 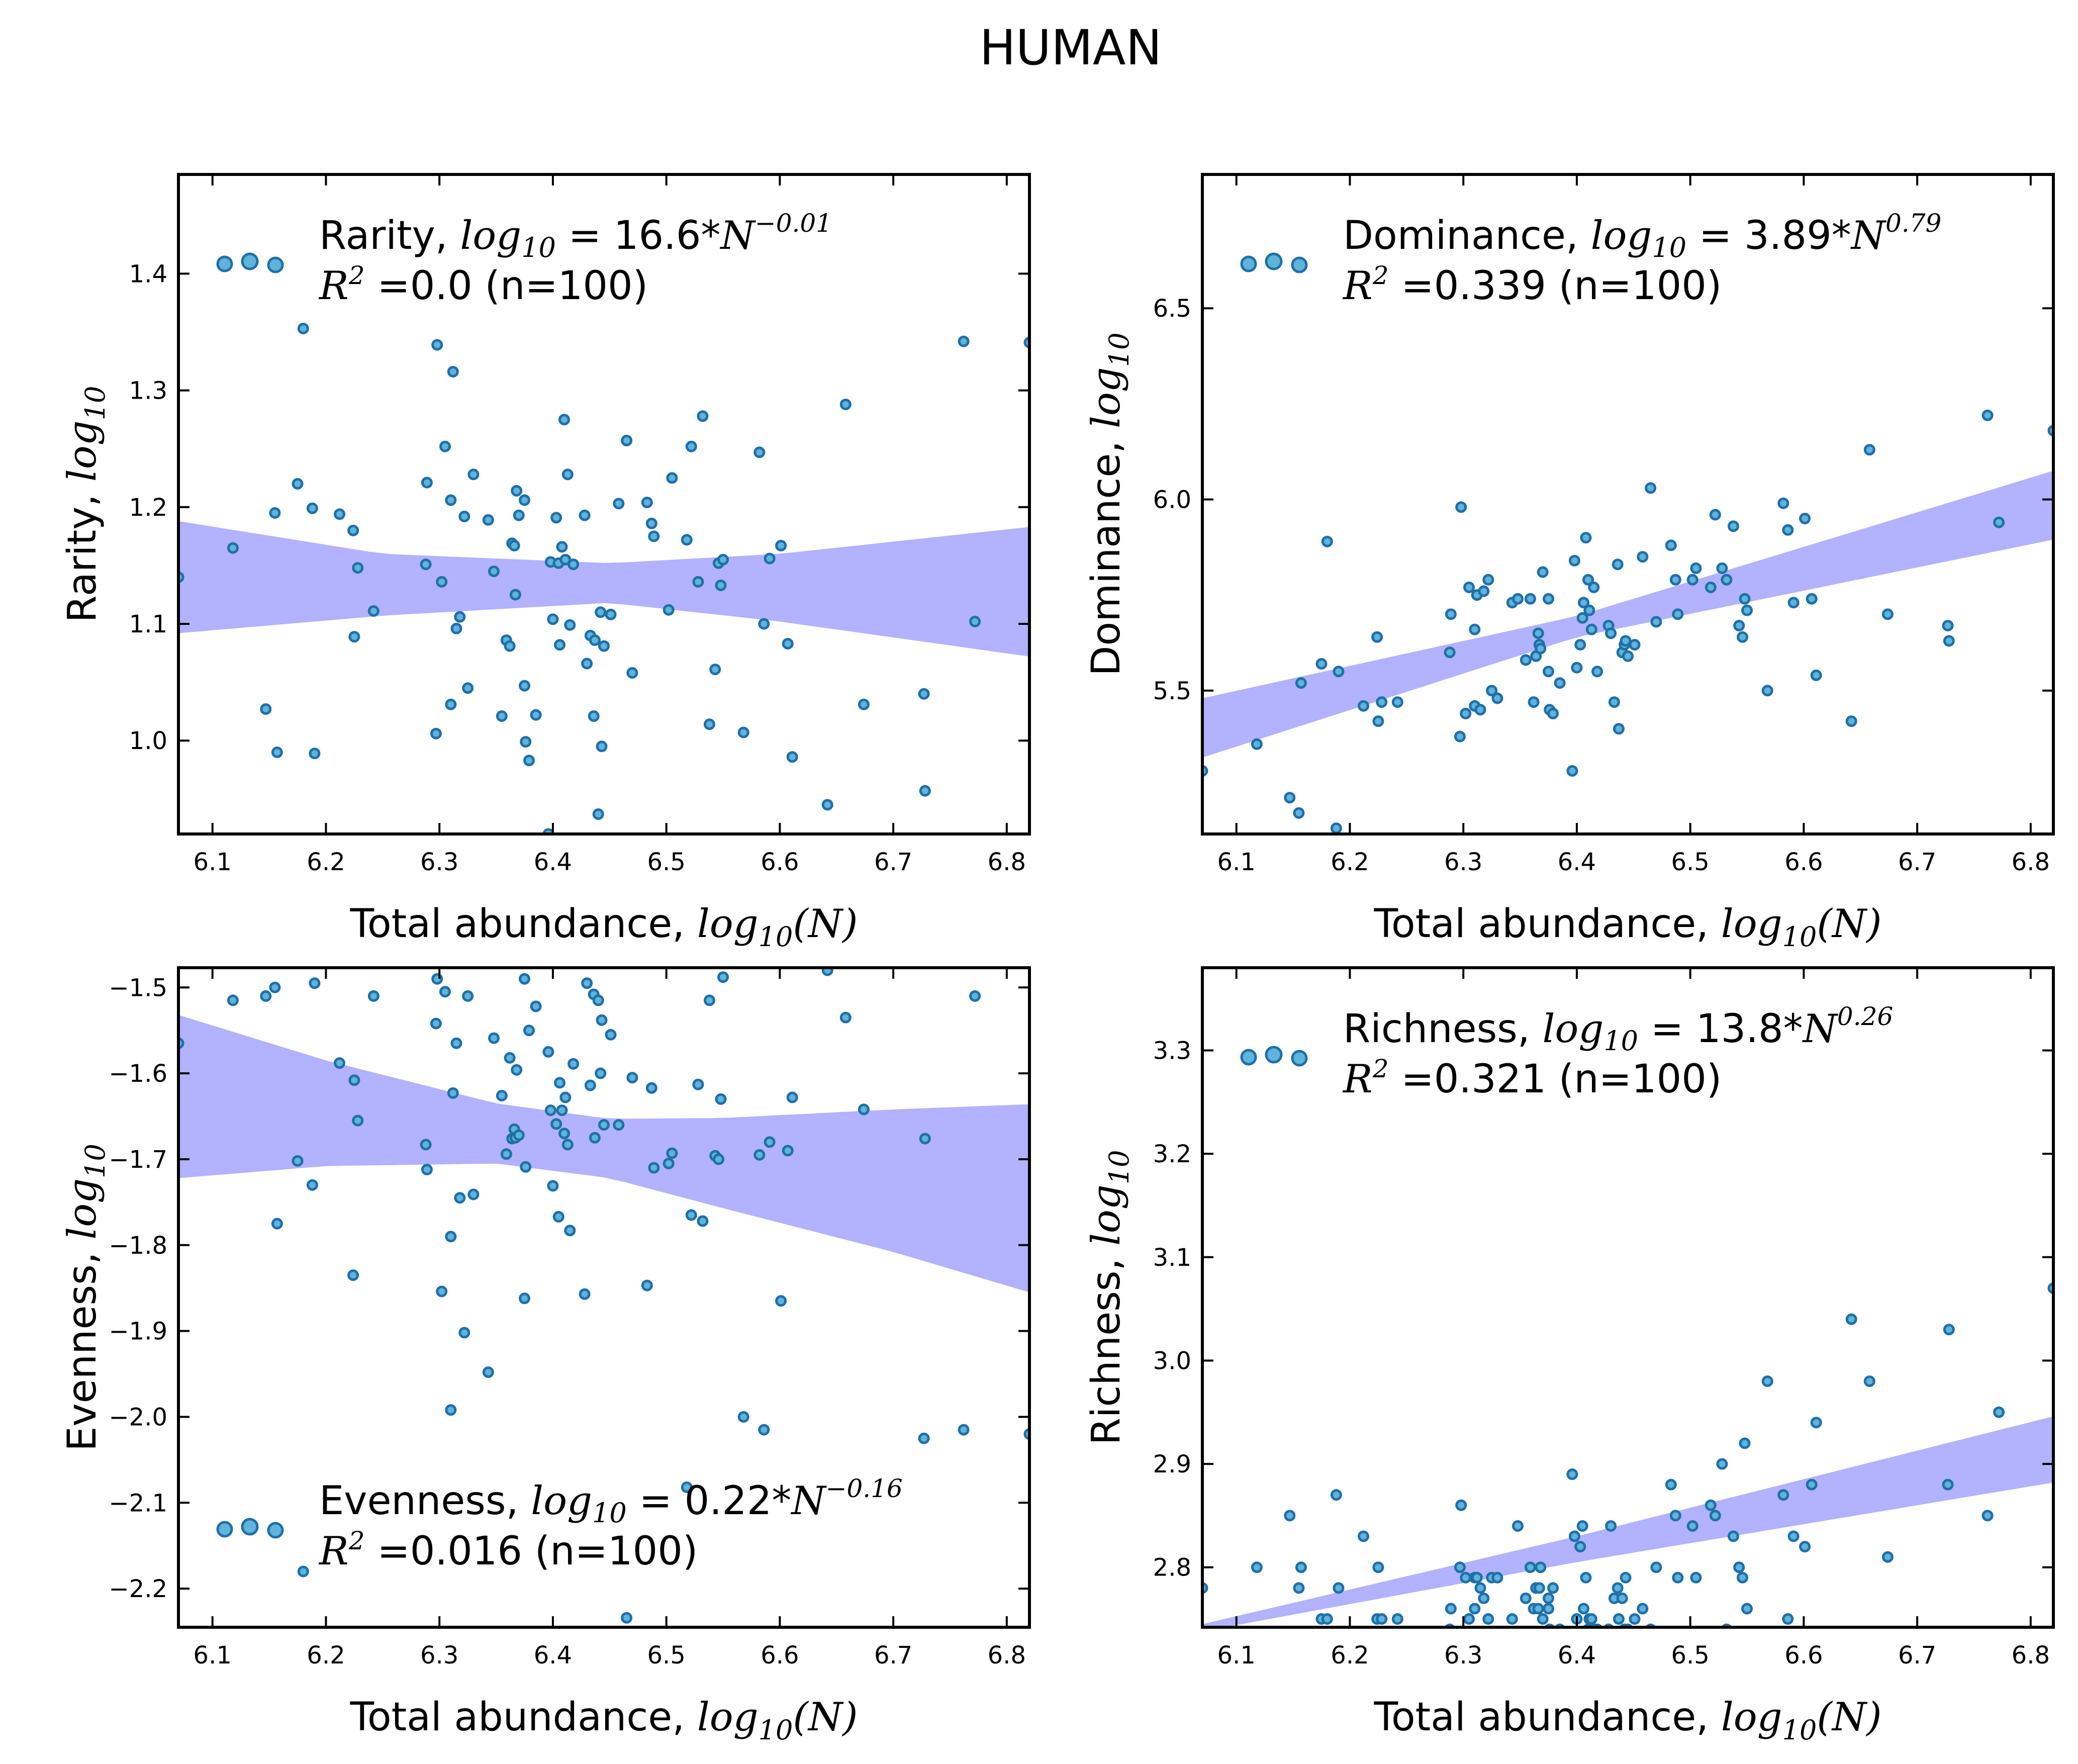 What do you see at coordinates (780, 862) in the screenshot?
I see `rarity-x-tick-label: 6.6` at bounding box center [780, 862].